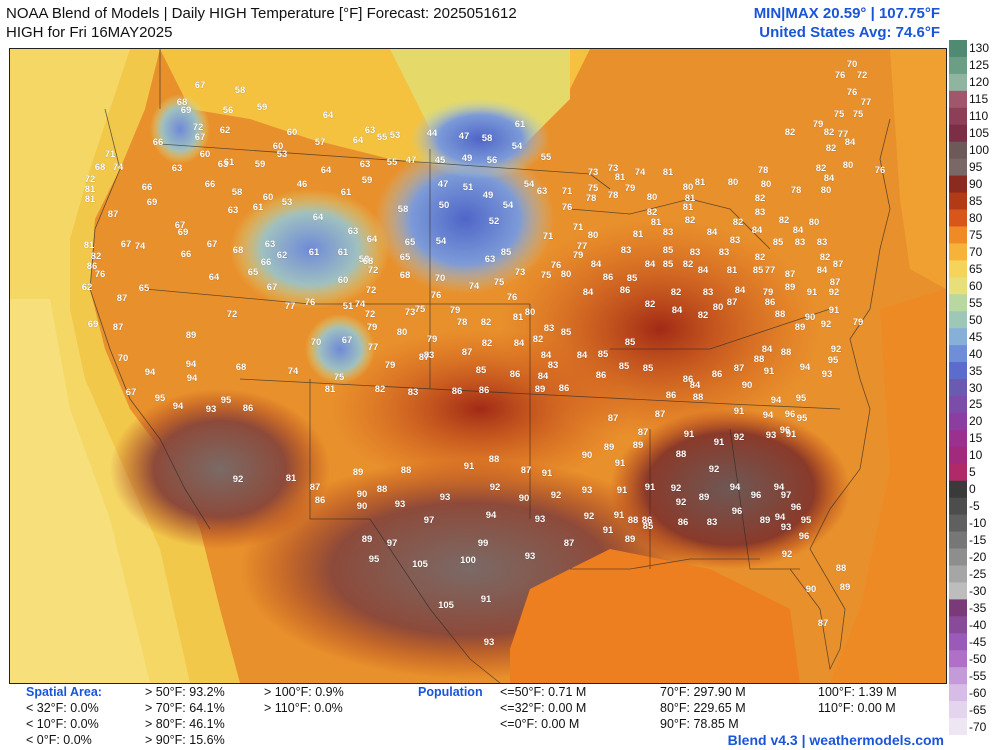  What do you see at coordinates (260, 164) in the screenshot?
I see `temp-label: 59` at bounding box center [260, 164].